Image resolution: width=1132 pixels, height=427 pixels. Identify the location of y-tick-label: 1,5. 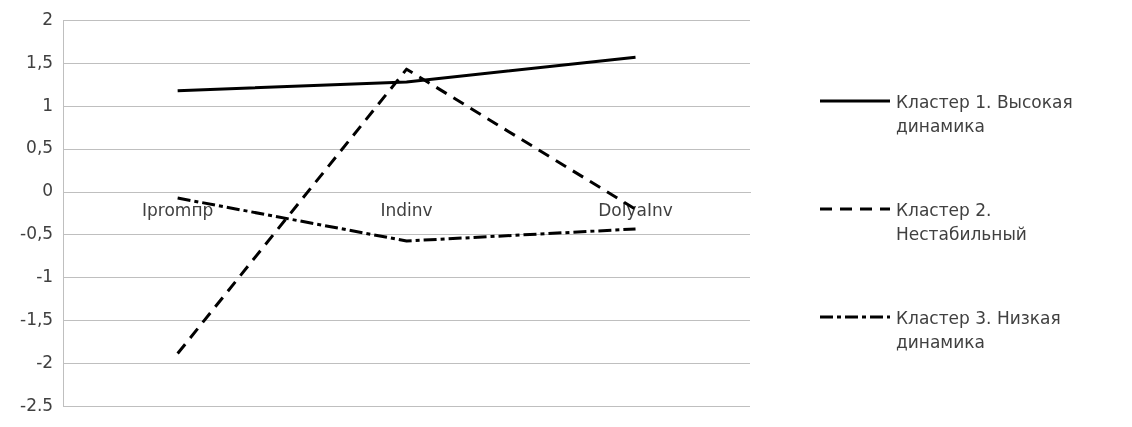
(40, 61).